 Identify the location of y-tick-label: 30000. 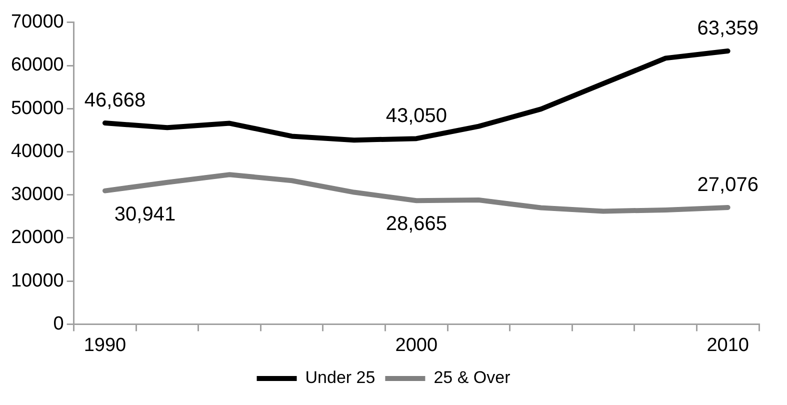
(37, 195).